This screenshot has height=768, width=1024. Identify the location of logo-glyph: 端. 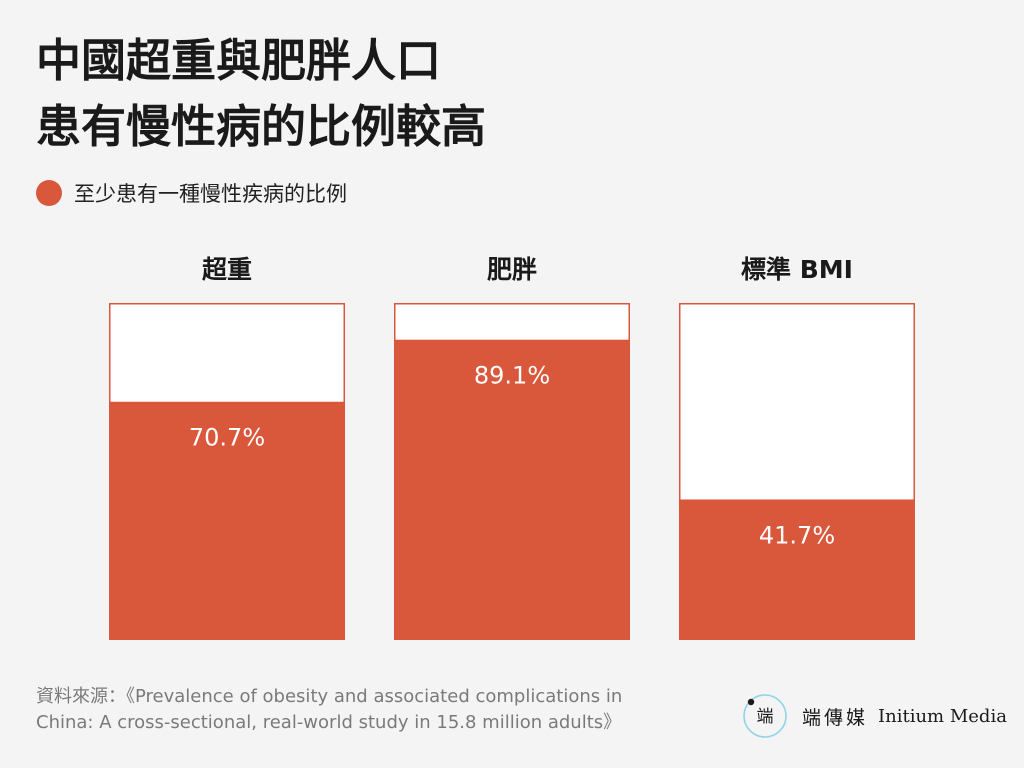
(765, 717).